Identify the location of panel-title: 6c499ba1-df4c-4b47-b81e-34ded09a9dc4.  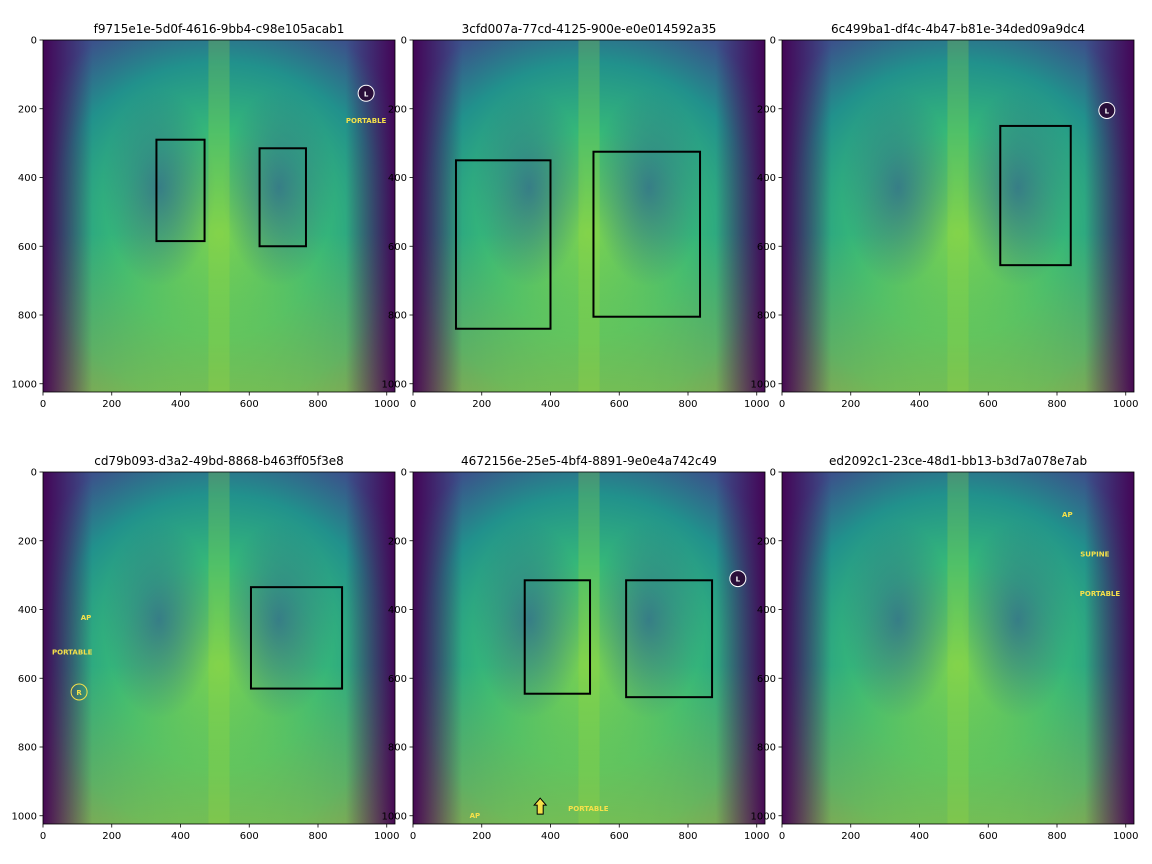
(958, 29).